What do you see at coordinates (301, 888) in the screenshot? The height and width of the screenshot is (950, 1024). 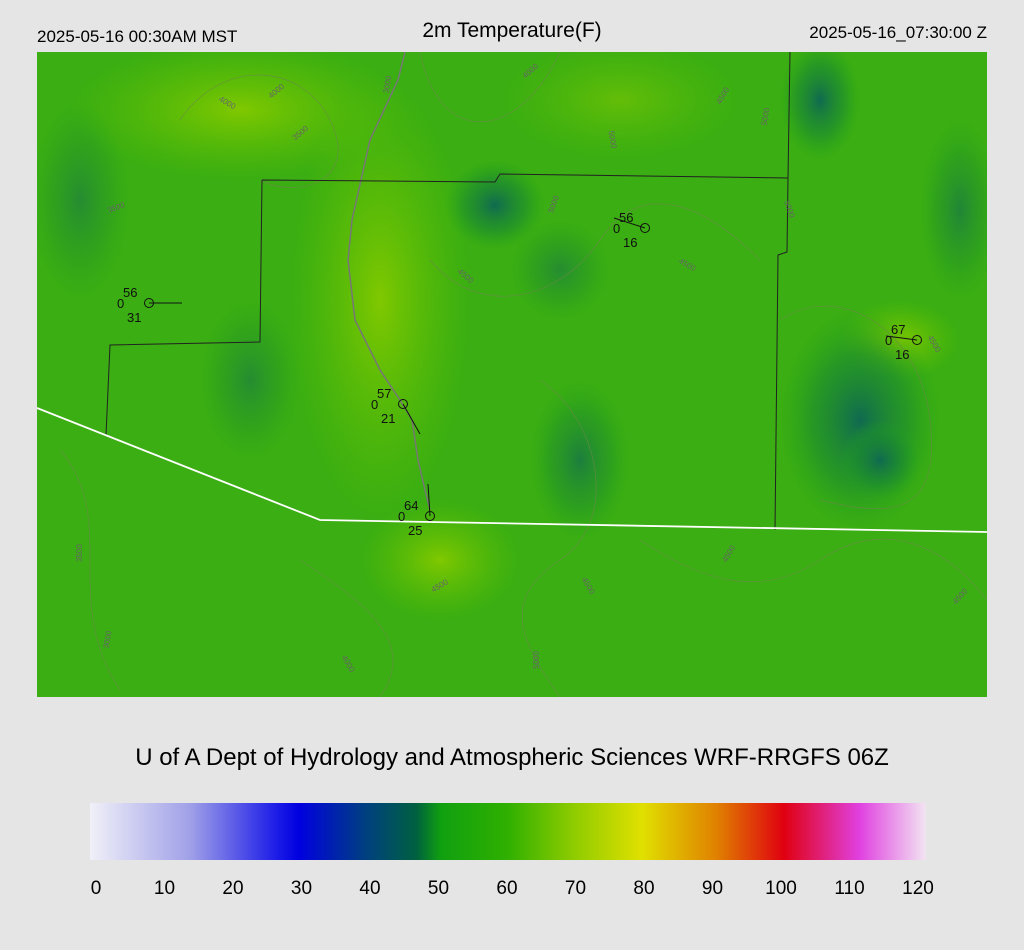 I see `colorbar-tick-label: 30` at bounding box center [301, 888].